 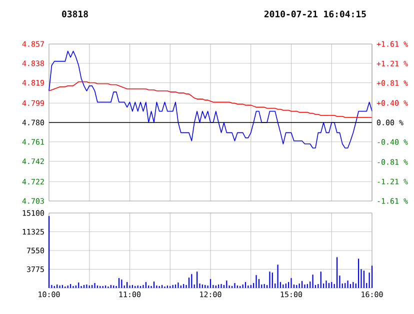 What do you see at coordinates (315, 14) in the screenshot?
I see `text: 2010-07-21 16:04:15` at bounding box center [315, 14].